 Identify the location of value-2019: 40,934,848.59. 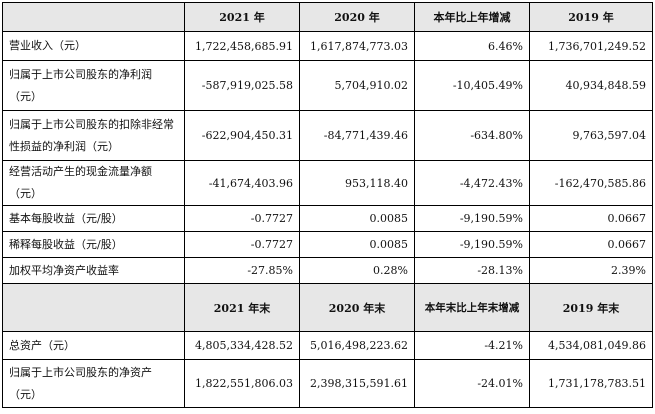
(591, 85).